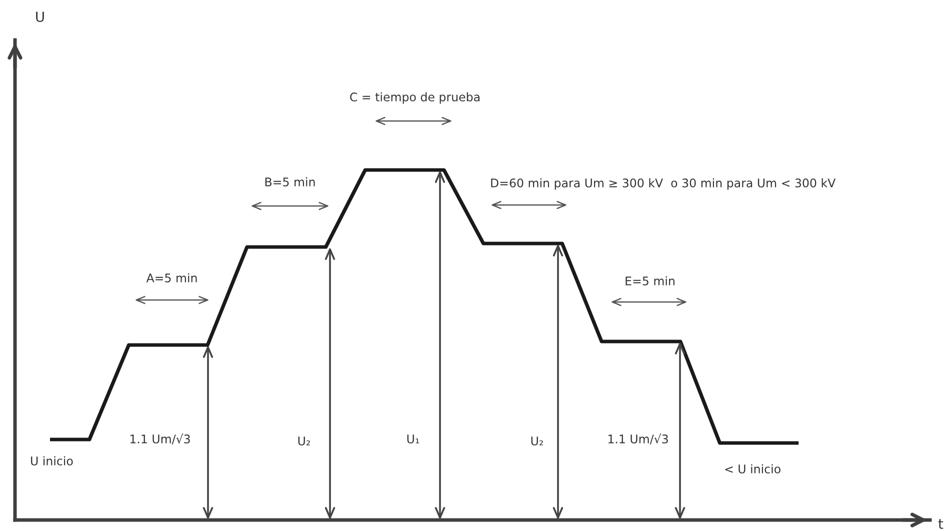  I want to click on annotation: D=60 min para Um ≥ 300 kV o 30 min para Um < 300 kV, so click(663, 184).